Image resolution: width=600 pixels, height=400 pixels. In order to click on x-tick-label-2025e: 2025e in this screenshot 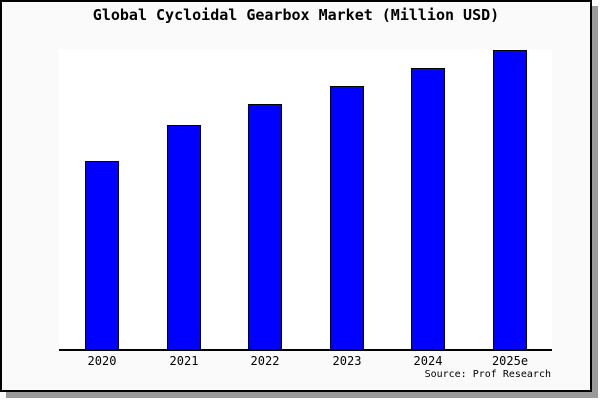, I will do `click(510, 361)`.